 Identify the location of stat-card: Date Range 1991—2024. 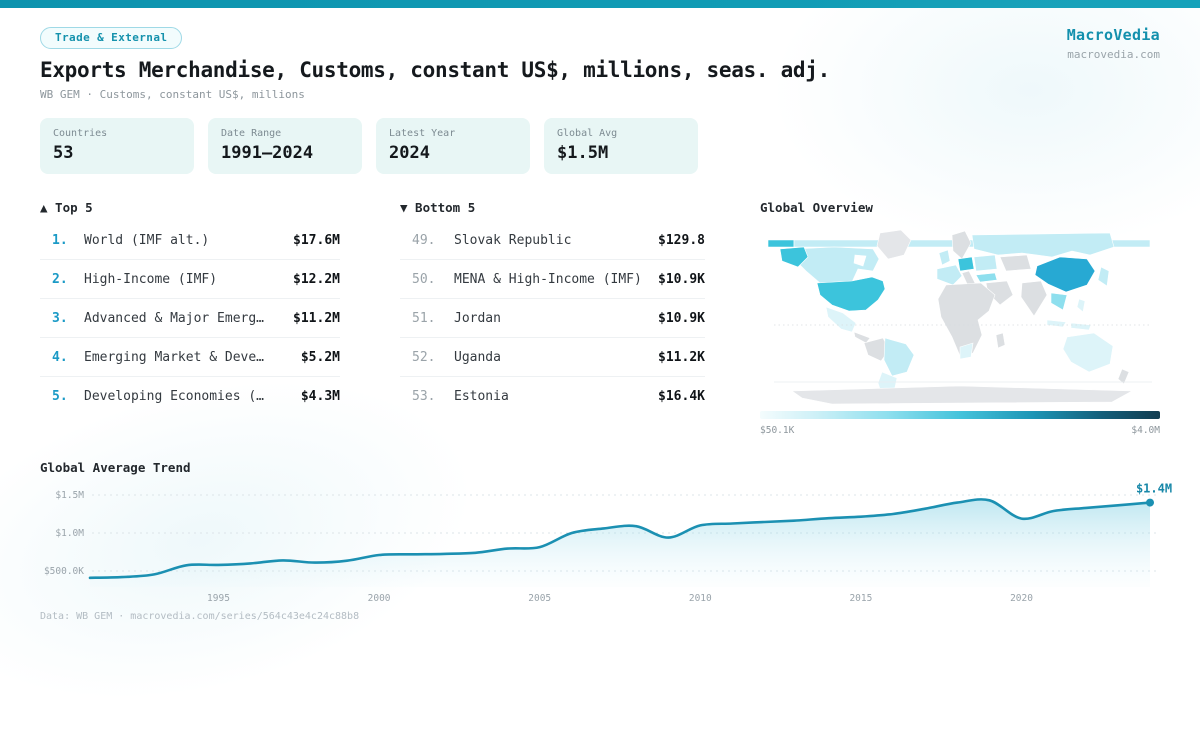
(285, 146).